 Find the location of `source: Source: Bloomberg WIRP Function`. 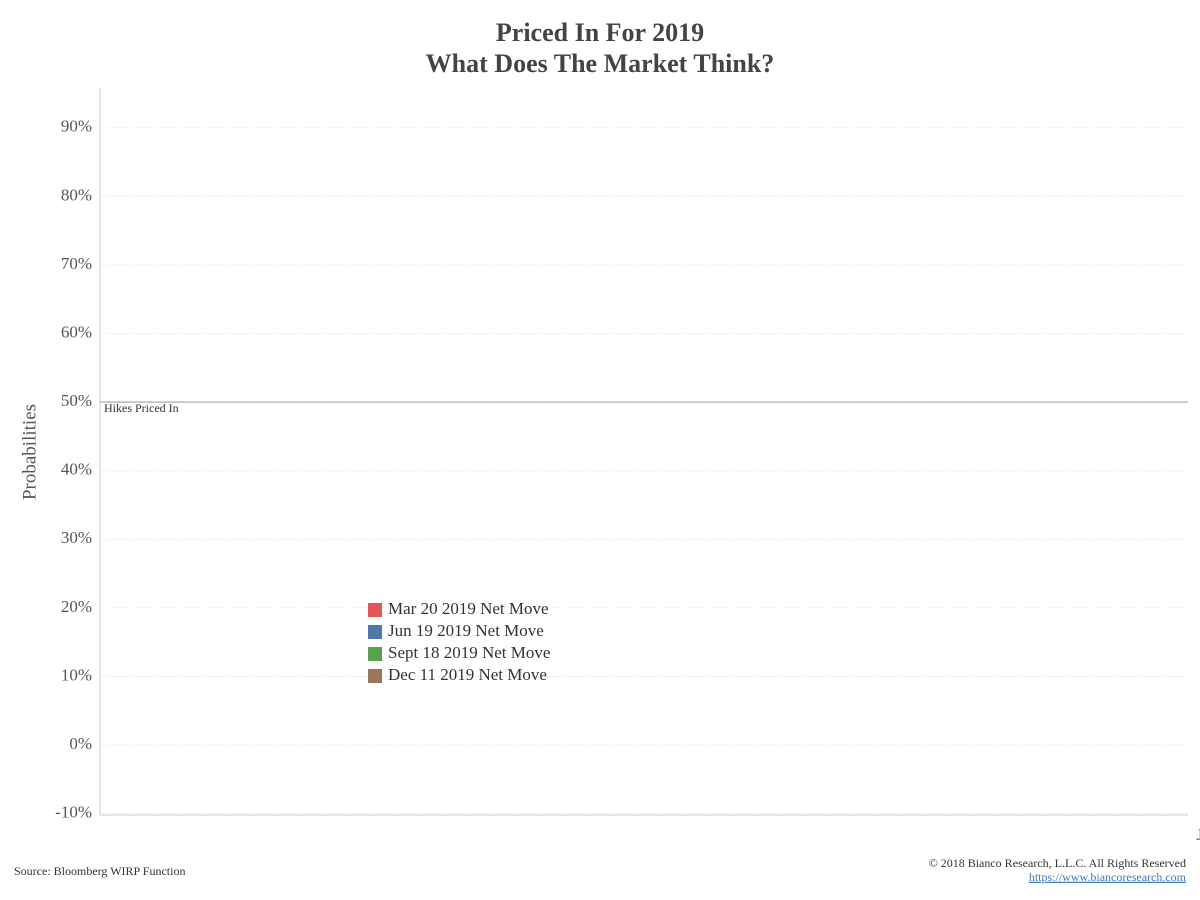

source: Source: Bloomberg WIRP Function is located at coordinates (99, 871).